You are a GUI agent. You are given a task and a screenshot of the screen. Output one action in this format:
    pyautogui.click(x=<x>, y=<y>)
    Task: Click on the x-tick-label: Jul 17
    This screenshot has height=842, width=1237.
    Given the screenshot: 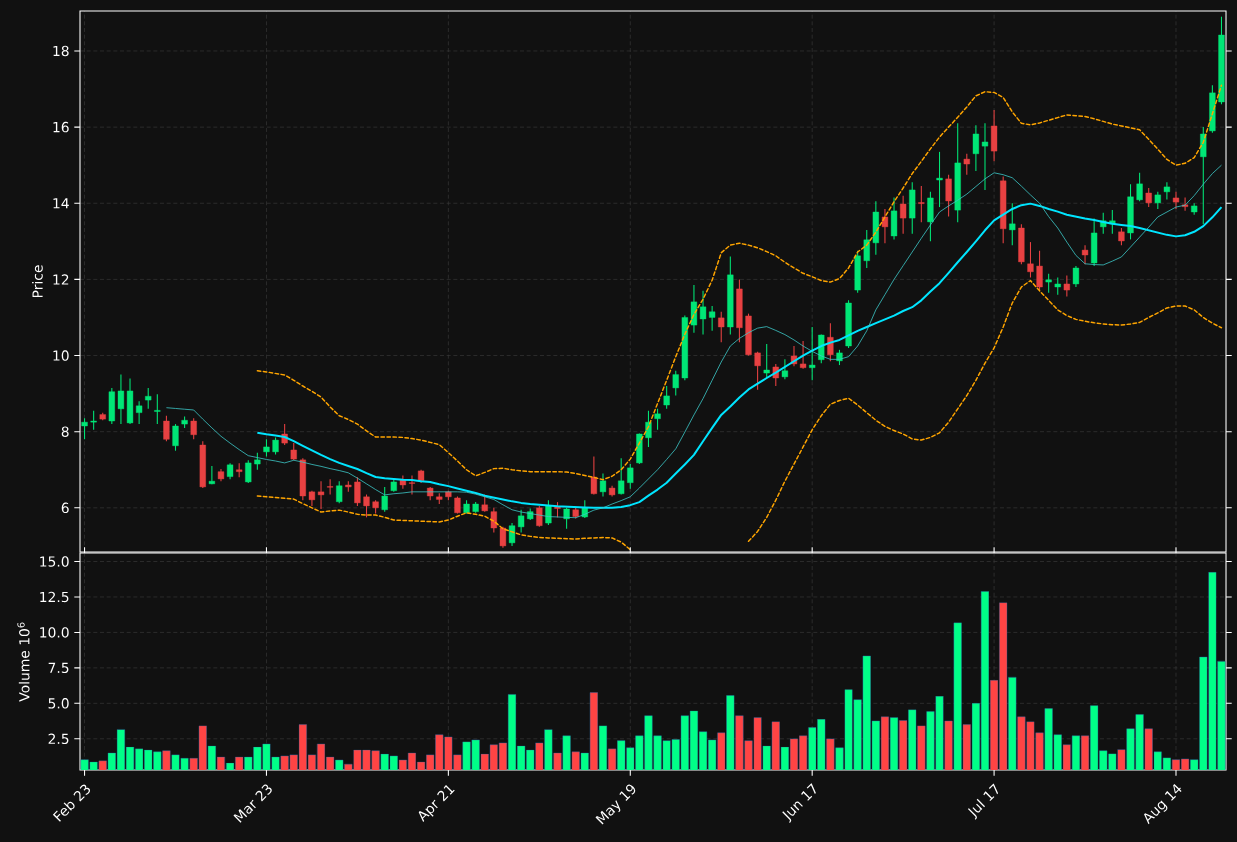 What is the action you would take?
    pyautogui.click(x=983, y=801)
    